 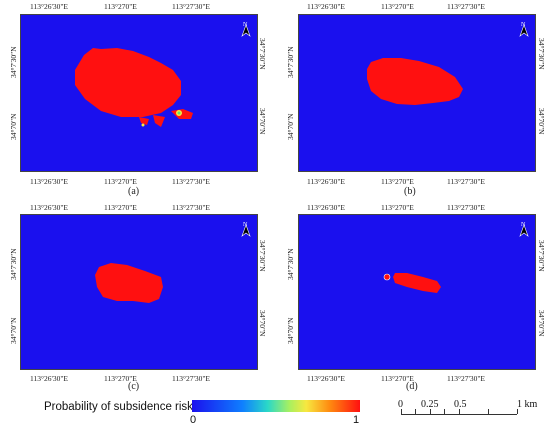 I want to click on legend-min-label: 0, so click(x=193, y=420).